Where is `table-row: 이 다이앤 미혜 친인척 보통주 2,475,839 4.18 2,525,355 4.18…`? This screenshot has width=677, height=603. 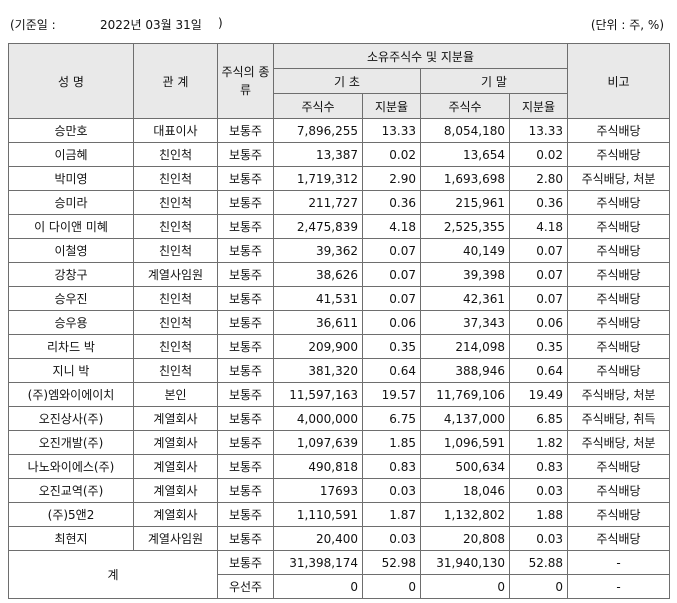
table-row: 이 다이앤 미혜 친인척 보통주 2,475,839 4.18 2,525,355 4.18… is located at coordinates (339, 226).